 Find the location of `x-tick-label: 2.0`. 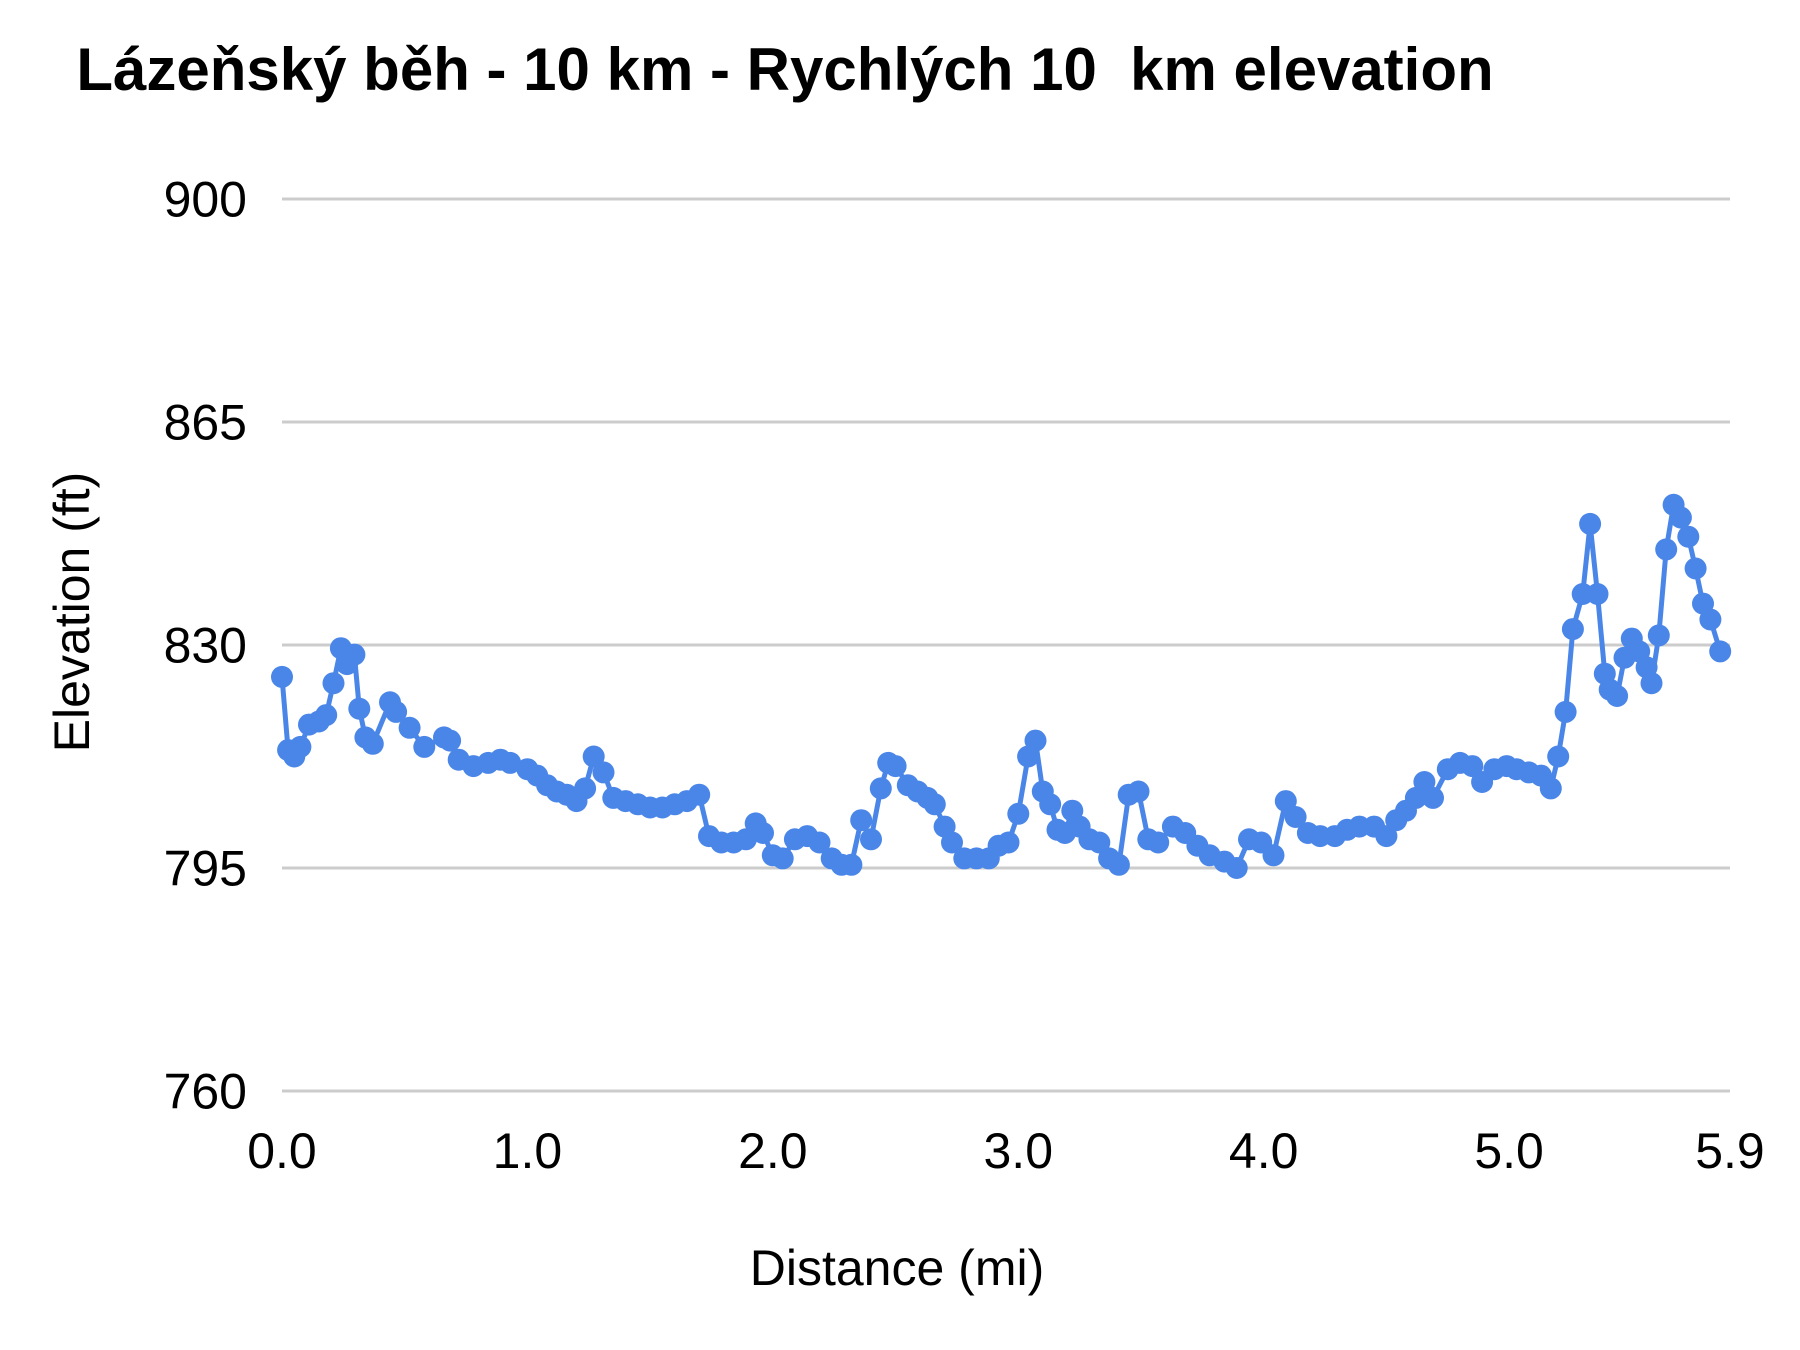

x-tick-label: 2.0 is located at coordinates (773, 1151).